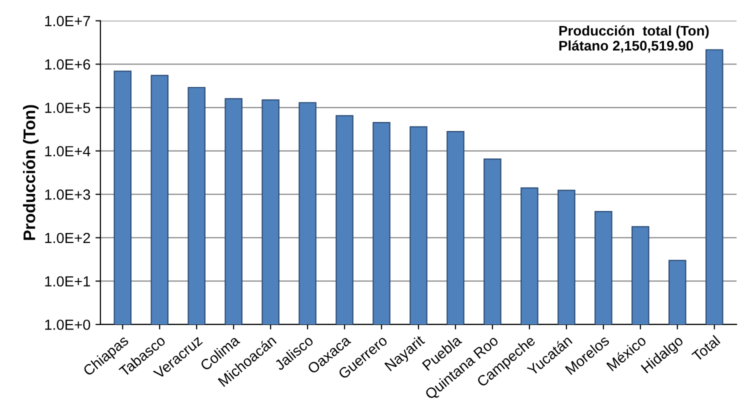 This screenshot has width=744, height=416. What do you see at coordinates (67, 64) in the screenshot?
I see `y-tick-label: 1.0E+6` at bounding box center [67, 64].